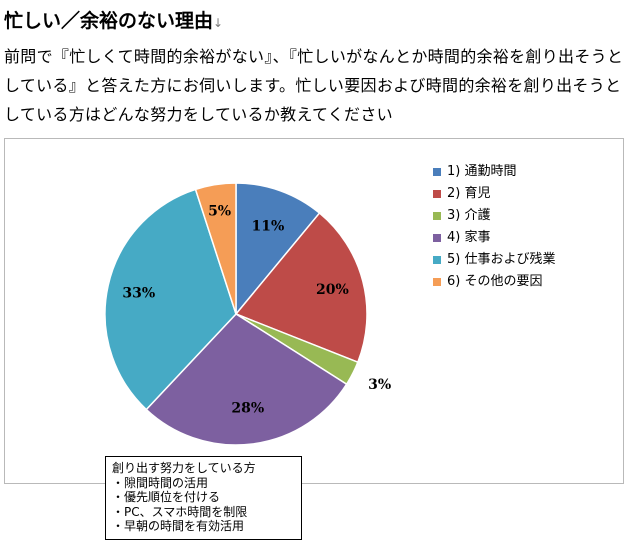 This screenshot has height=547, width=640. I want to click on effort-title: 創り出す努力をしている方, so click(184, 468).